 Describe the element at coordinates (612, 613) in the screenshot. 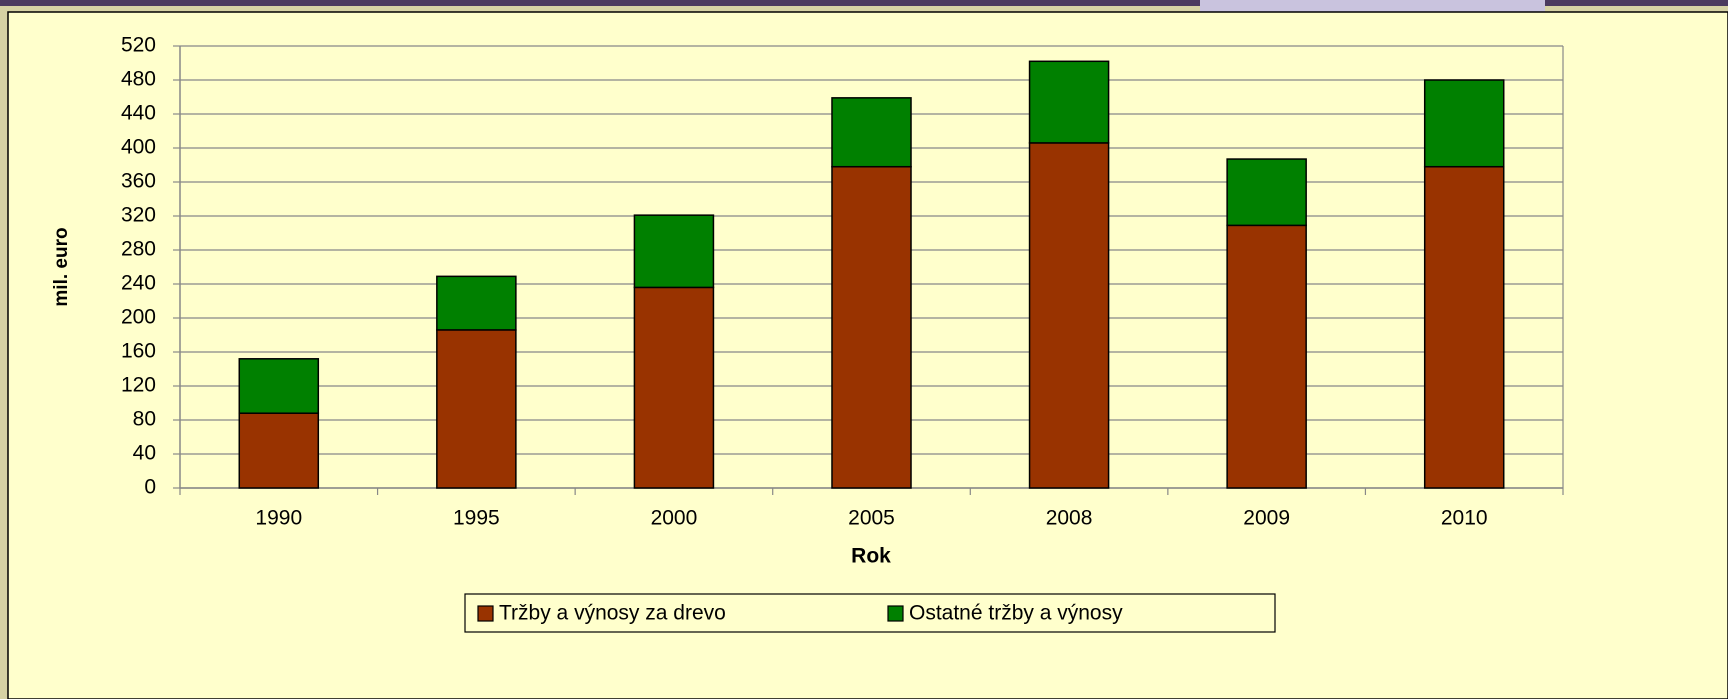

I see `legend-label: Tržby a výnosy za drevo` at that location.